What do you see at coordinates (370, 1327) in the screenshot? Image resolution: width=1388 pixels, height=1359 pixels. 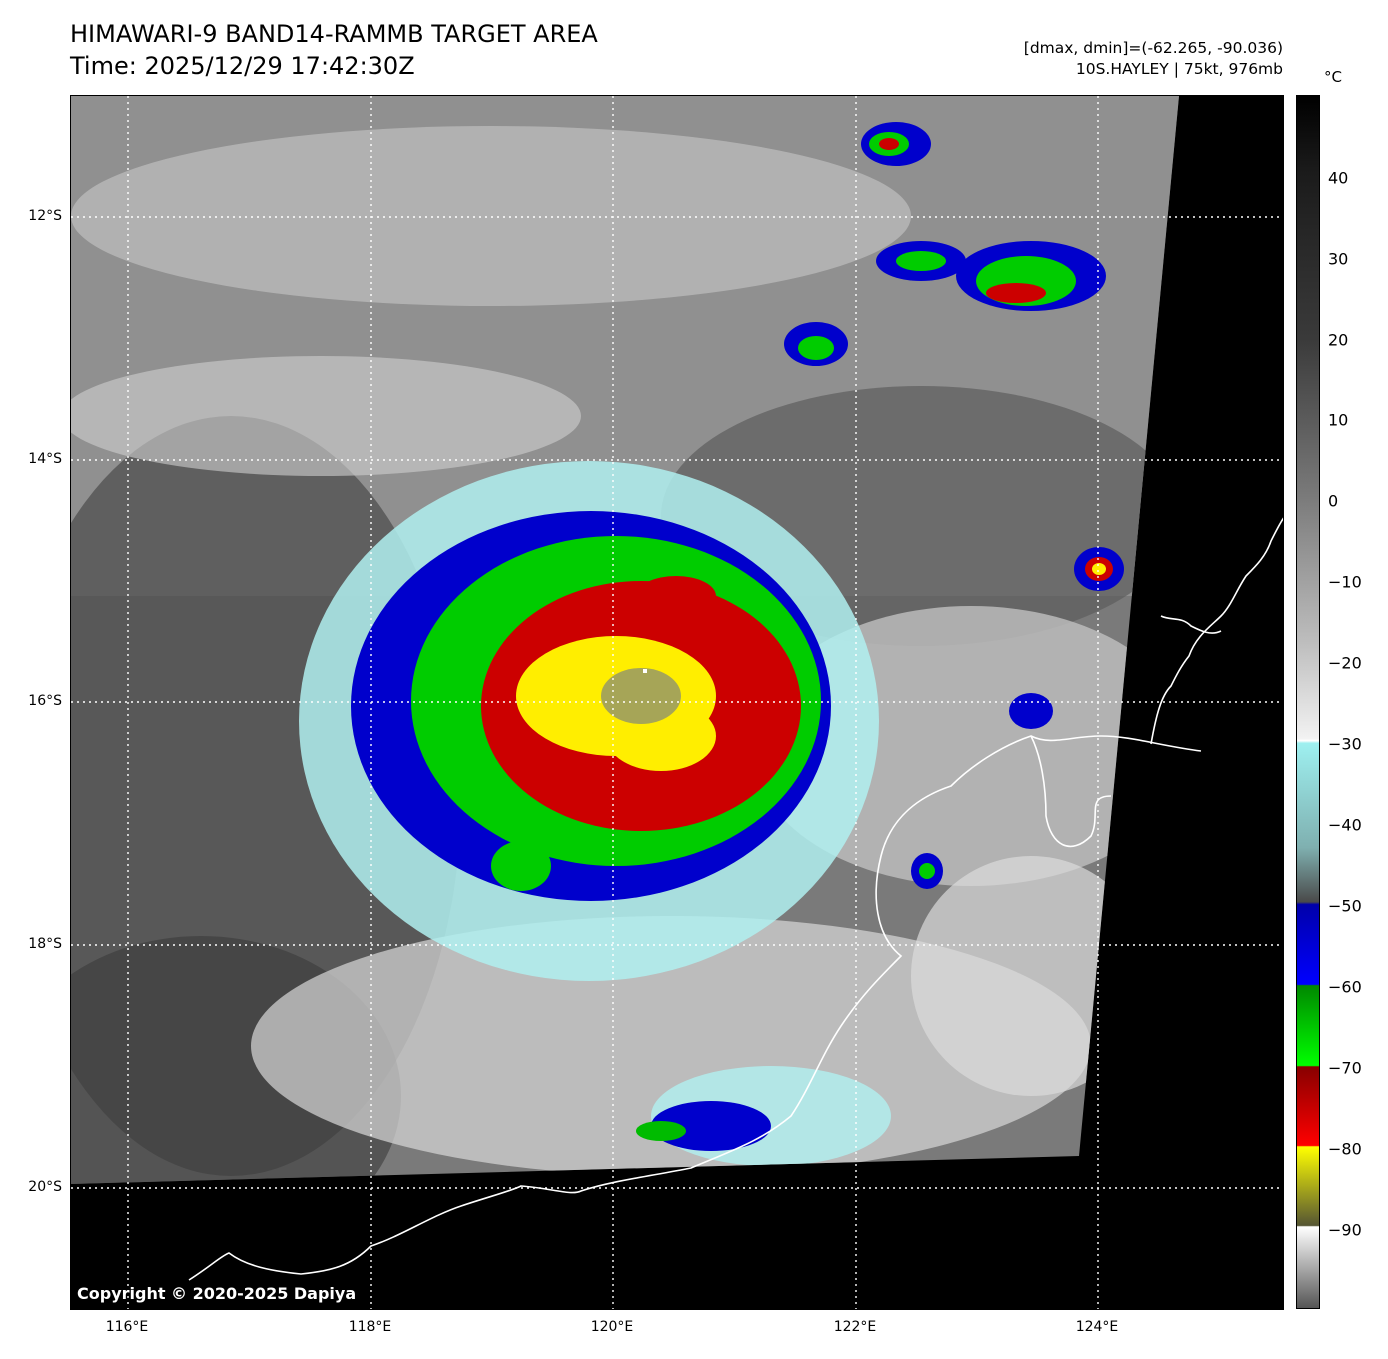 I see `lon-label-118e: 118°E` at bounding box center [370, 1327].